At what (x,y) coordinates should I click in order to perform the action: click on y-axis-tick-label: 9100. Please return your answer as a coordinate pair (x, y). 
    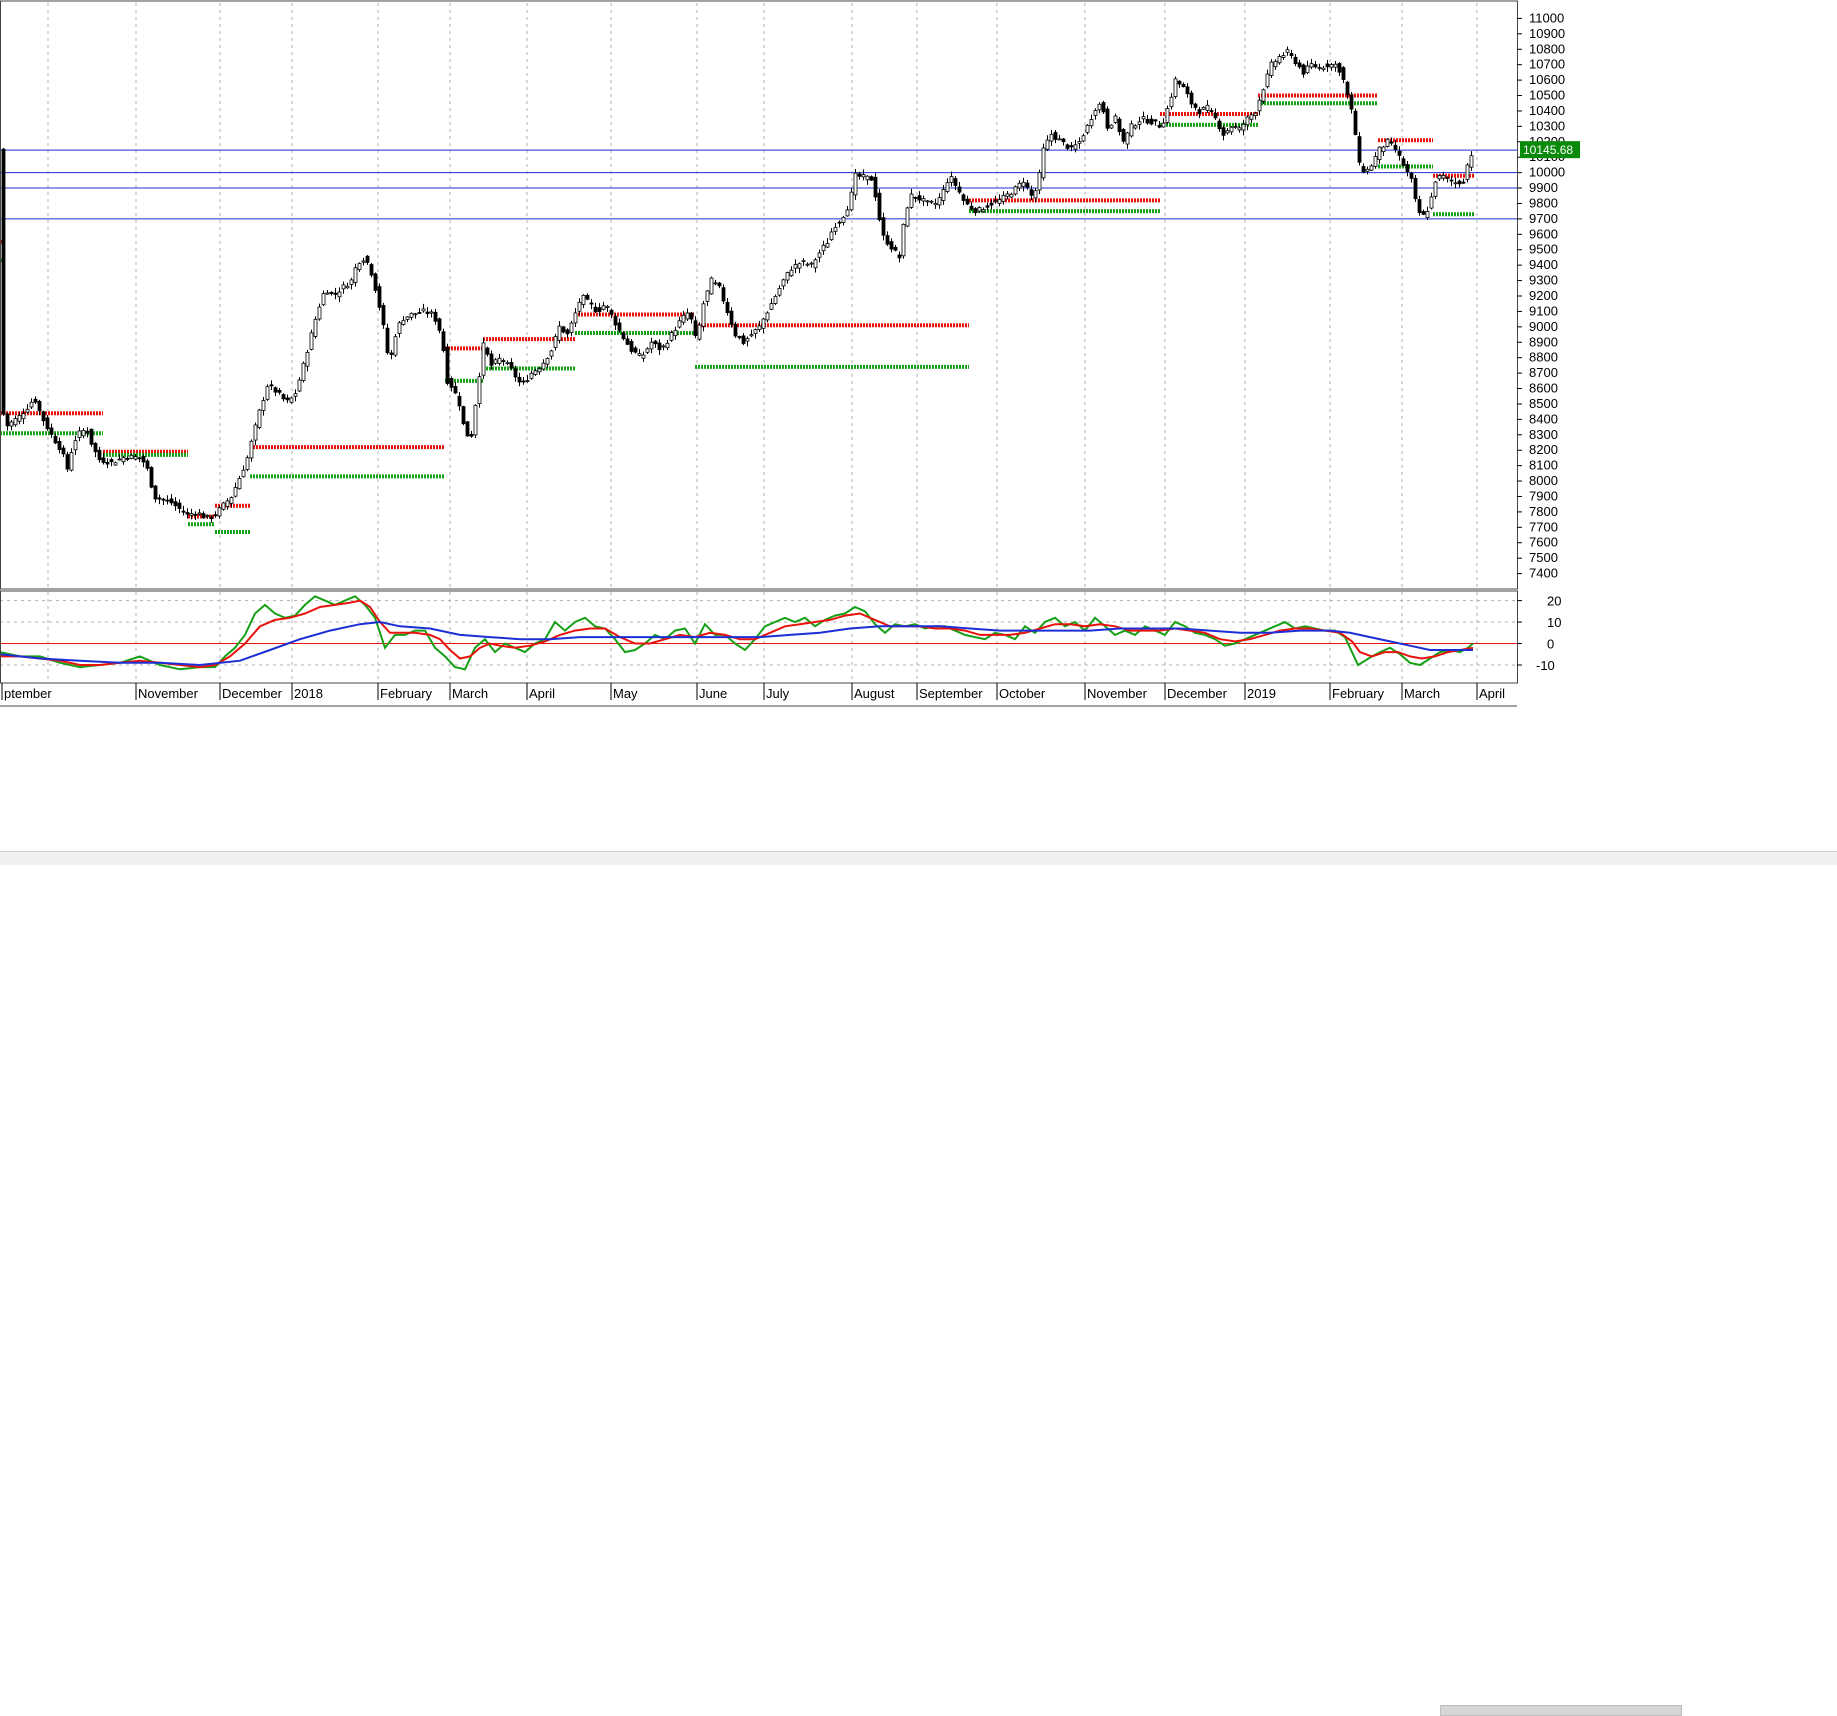
    Looking at the image, I should click on (1543, 310).